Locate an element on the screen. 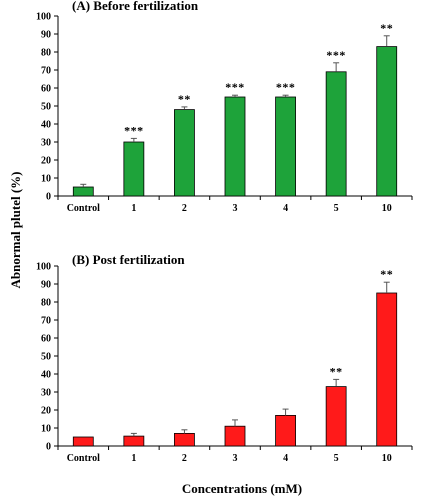  x-axis-label: Concentrations (mM) is located at coordinates (242, 488).